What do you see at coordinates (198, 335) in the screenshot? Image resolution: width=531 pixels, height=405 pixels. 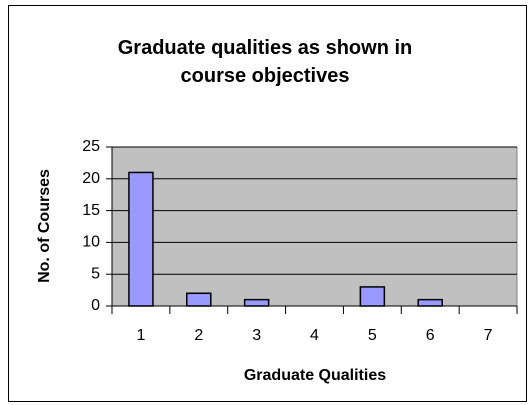 I see `x-tick-label: 2` at bounding box center [198, 335].